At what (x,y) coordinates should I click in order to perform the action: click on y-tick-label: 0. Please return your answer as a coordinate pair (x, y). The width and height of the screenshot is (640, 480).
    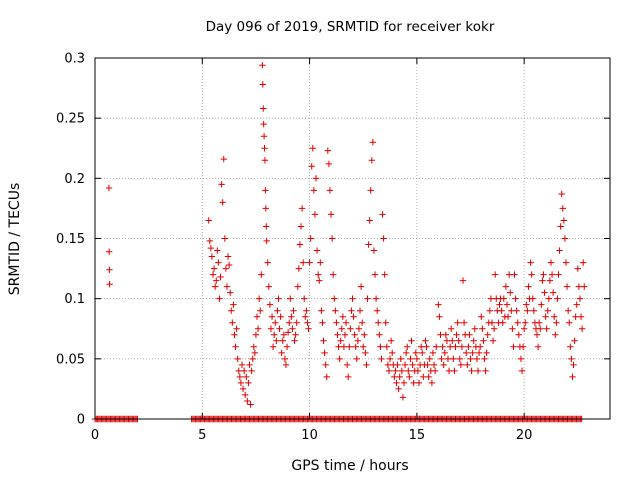
    Looking at the image, I should click on (81, 420).